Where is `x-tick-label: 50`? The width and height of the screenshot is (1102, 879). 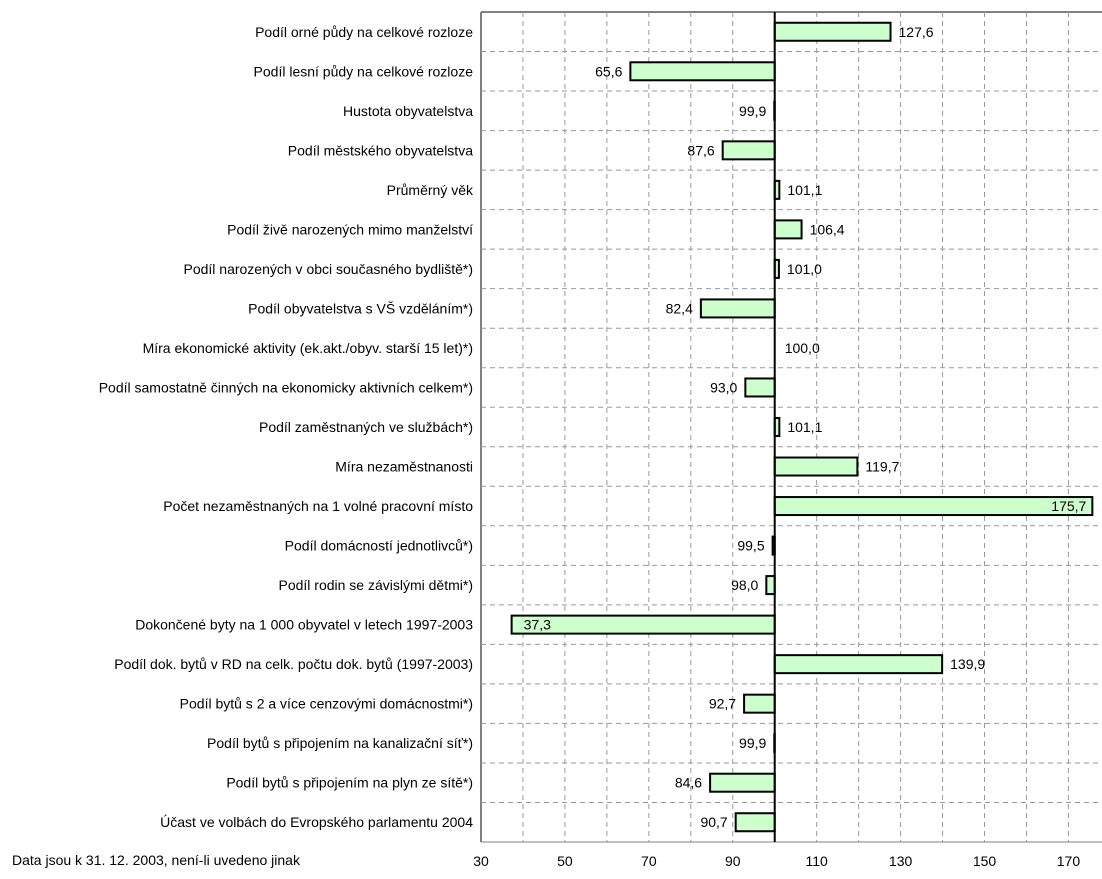
x-tick-label: 50 is located at coordinates (565, 861).